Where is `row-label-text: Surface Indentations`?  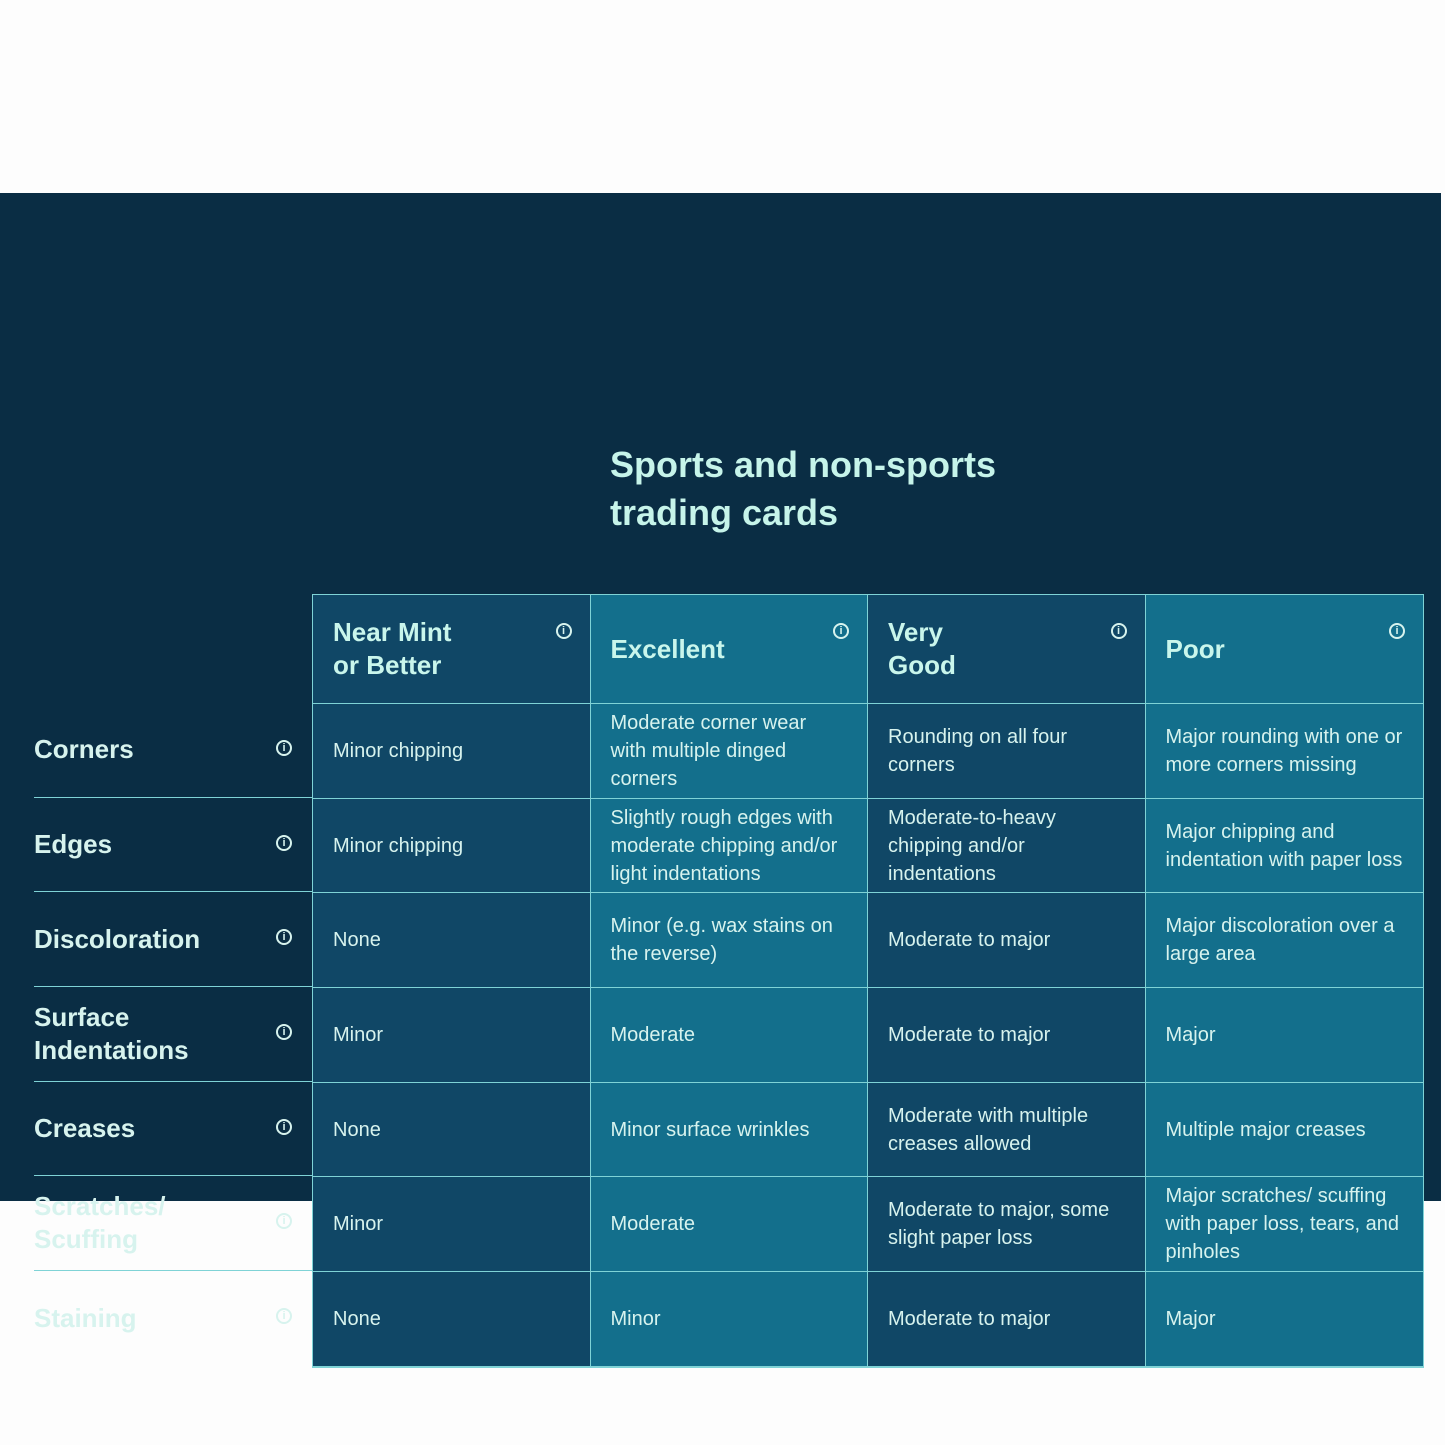
row-label-text: Surface Indentations is located at coordinates (111, 1033).